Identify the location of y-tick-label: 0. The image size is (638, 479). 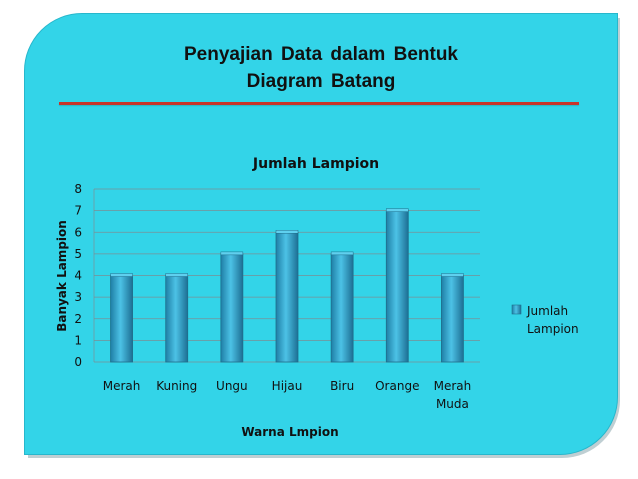
(78, 362).